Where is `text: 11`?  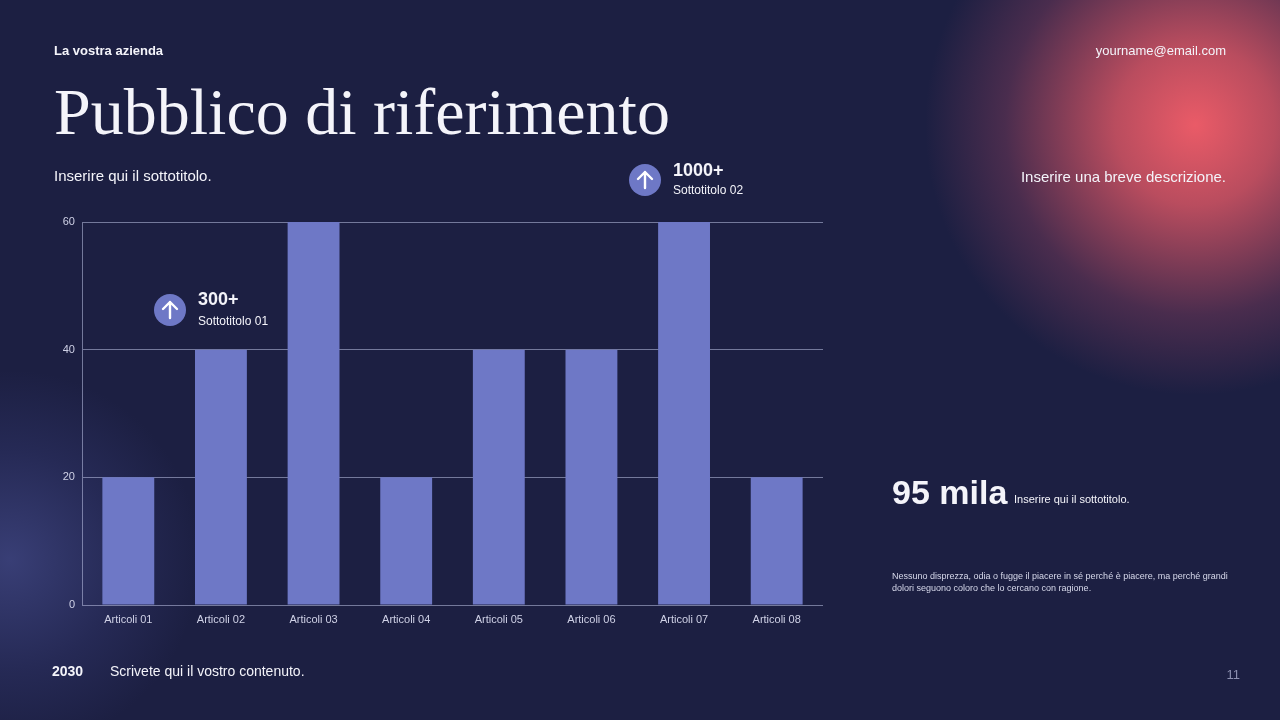 text: 11 is located at coordinates (1233, 674).